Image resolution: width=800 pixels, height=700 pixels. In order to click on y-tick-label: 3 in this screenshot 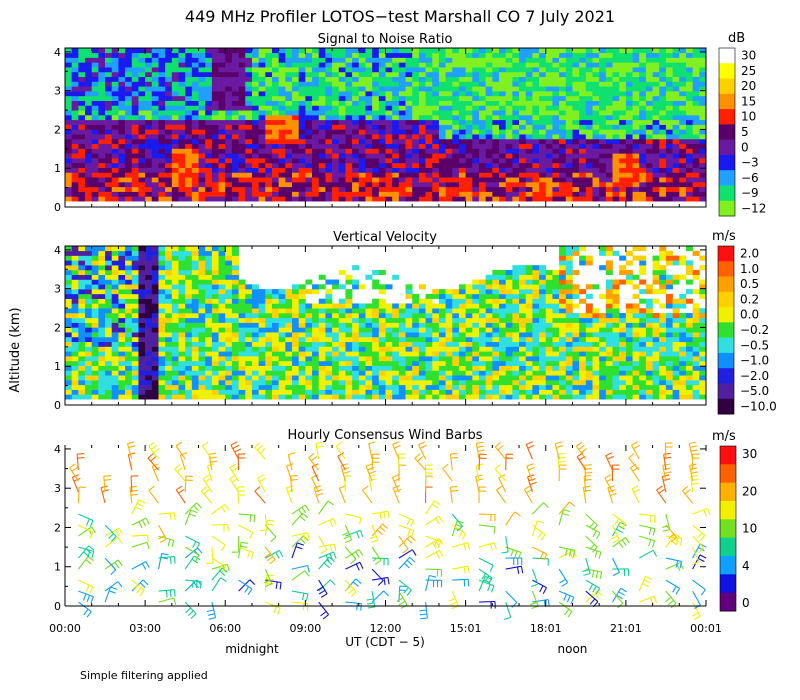, I will do `click(57, 91)`.